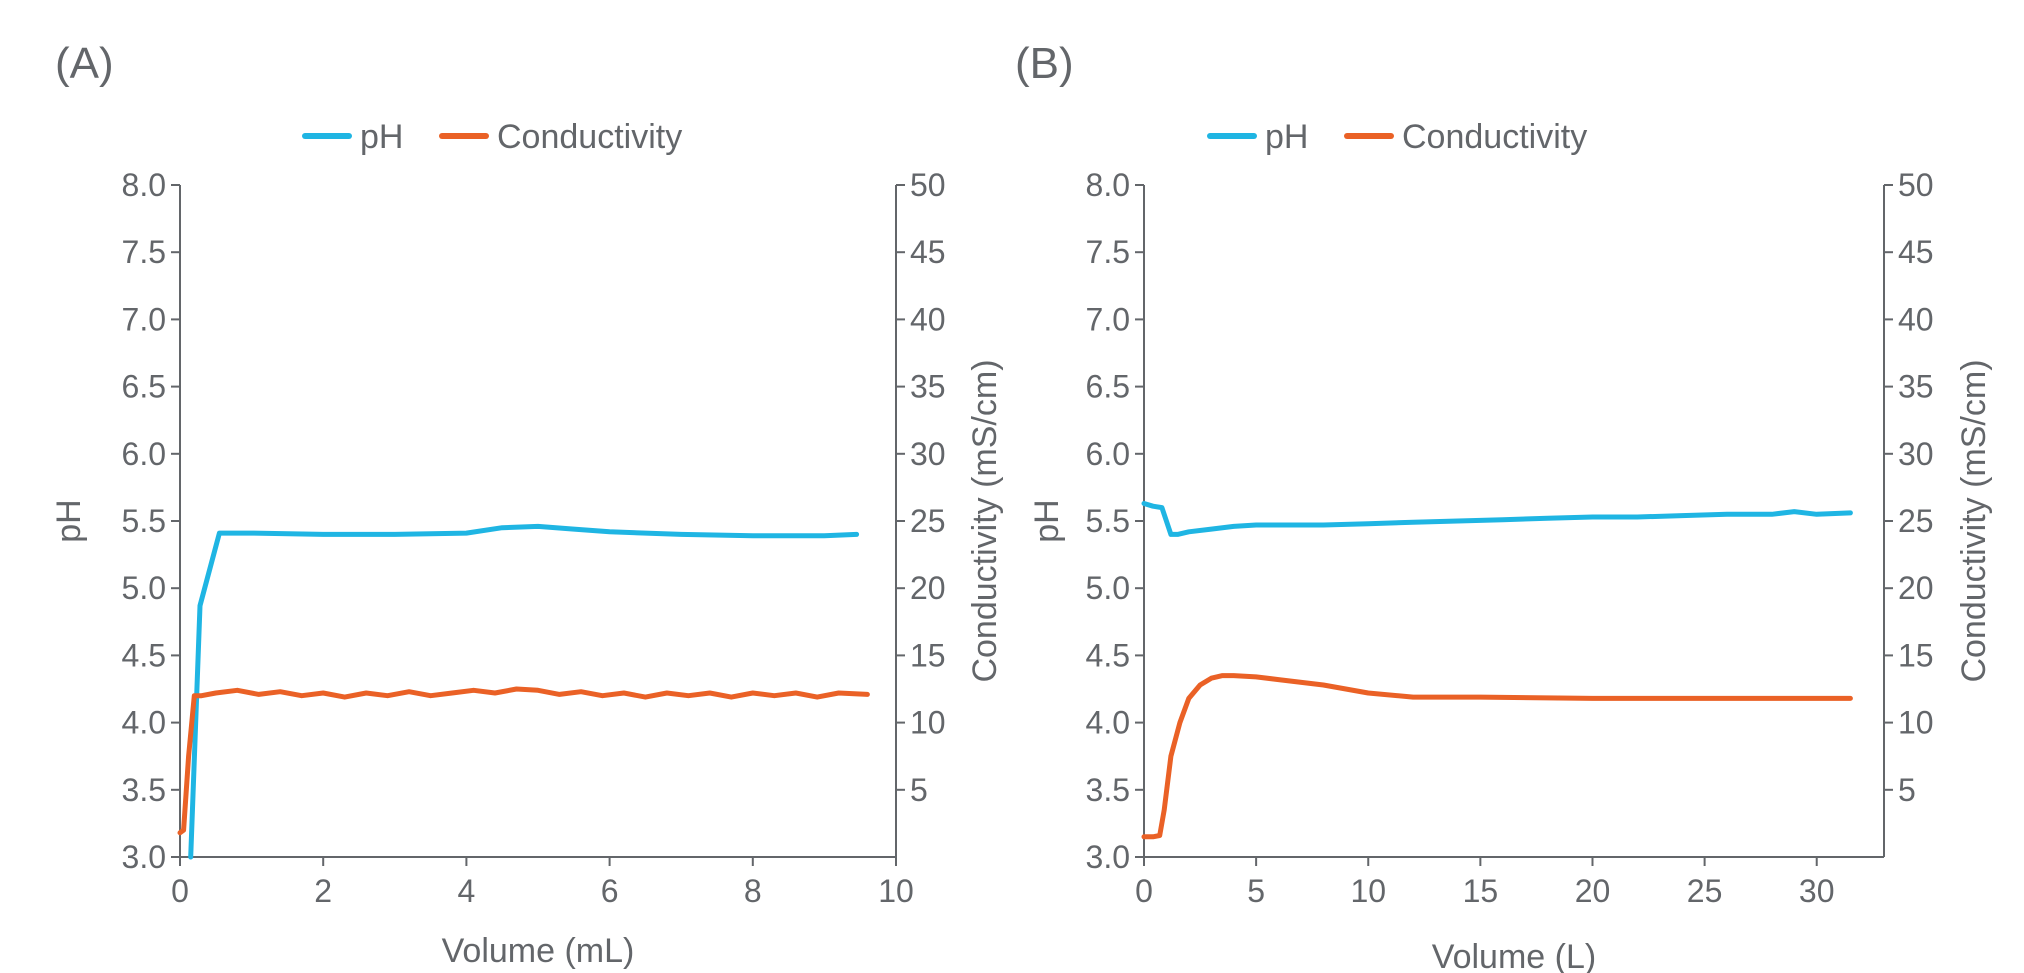  Describe the element at coordinates (1044, 63) in the screenshot. I see `panel-label: (B)` at that location.